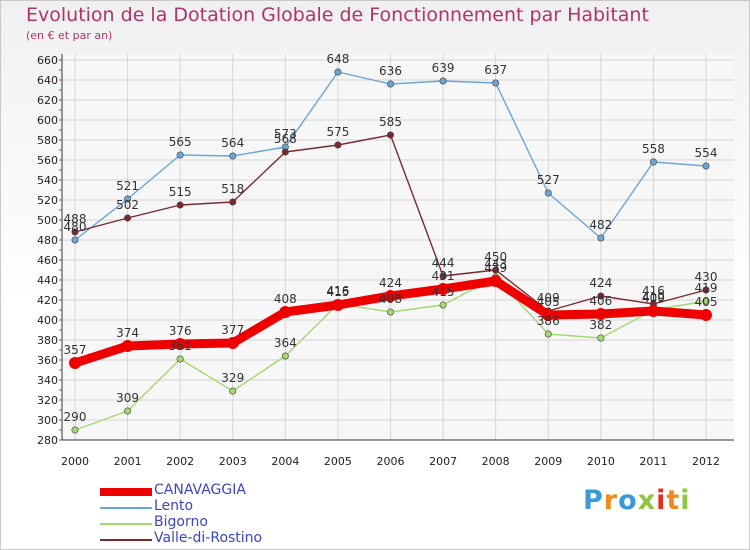 The width and height of the screenshot is (750, 550). What do you see at coordinates (706, 277) in the screenshot?
I see `data-label: 430` at bounding box center [706, 277].